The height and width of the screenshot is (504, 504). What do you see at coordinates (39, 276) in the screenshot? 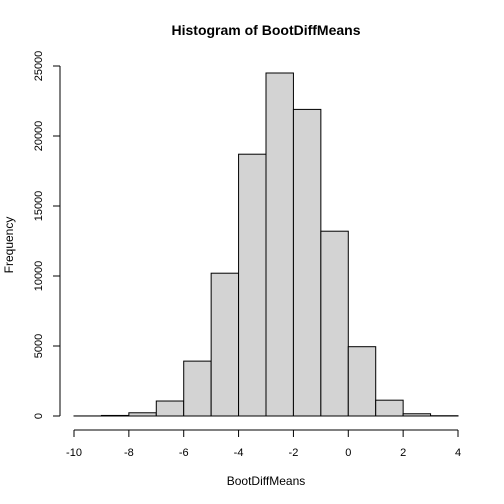
I see `y-tick-label-2: 10000` at bounding box center [39, 276].